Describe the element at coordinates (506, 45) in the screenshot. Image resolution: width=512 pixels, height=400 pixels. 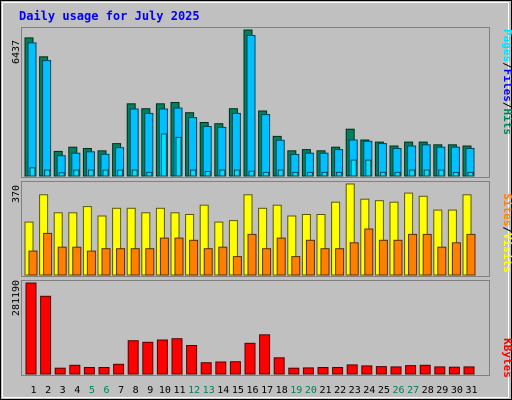
I see `legend-pages: Pages` at that location.